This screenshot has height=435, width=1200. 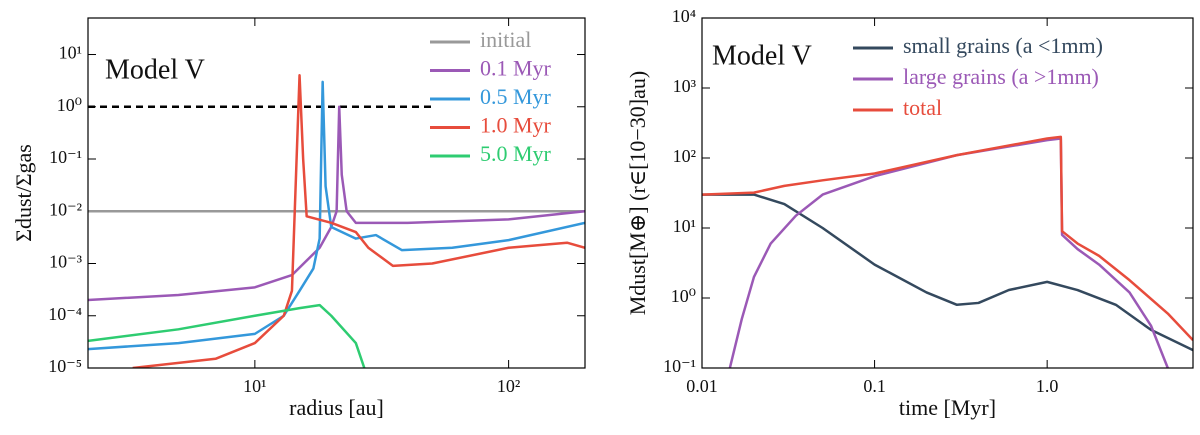 What do you see at coordinates (505, 39) in the screenshot?
I see `legend-label: initial` at bounding box center [505, 39].